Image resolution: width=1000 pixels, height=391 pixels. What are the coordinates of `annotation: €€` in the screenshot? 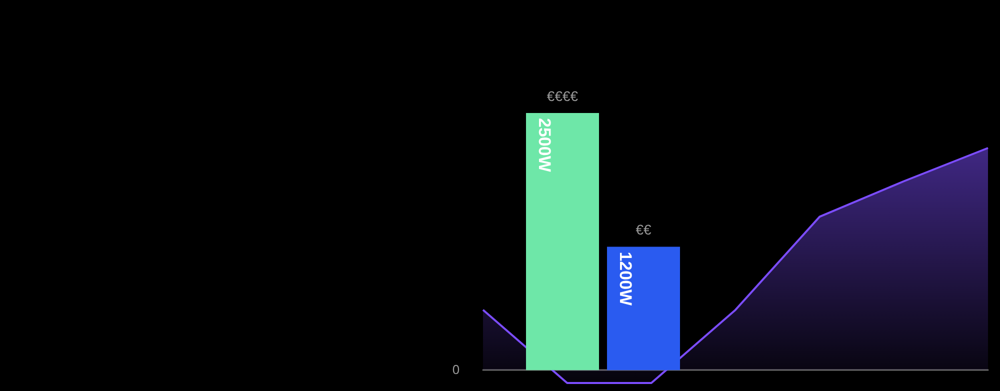 It's located at (644, 230).